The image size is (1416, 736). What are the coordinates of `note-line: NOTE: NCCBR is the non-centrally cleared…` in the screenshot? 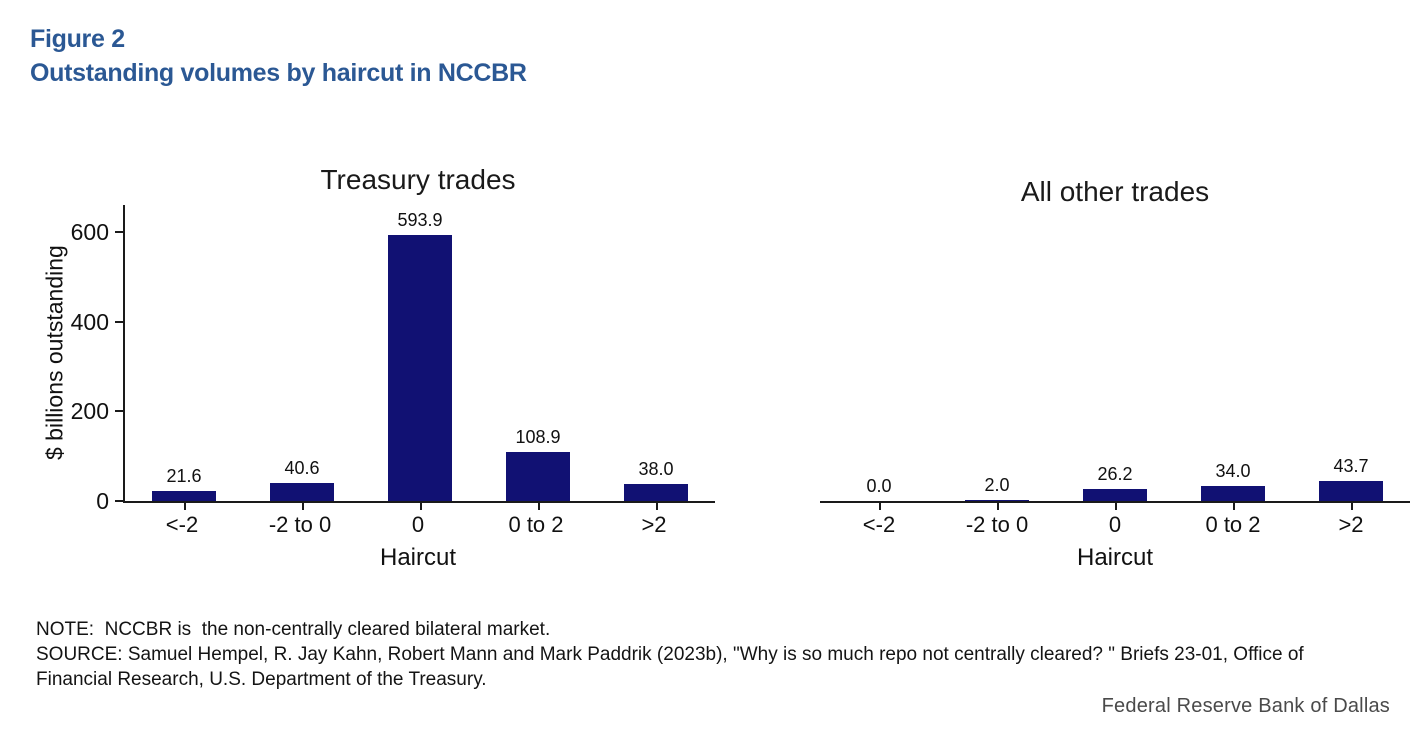 It's located at (293, 629).